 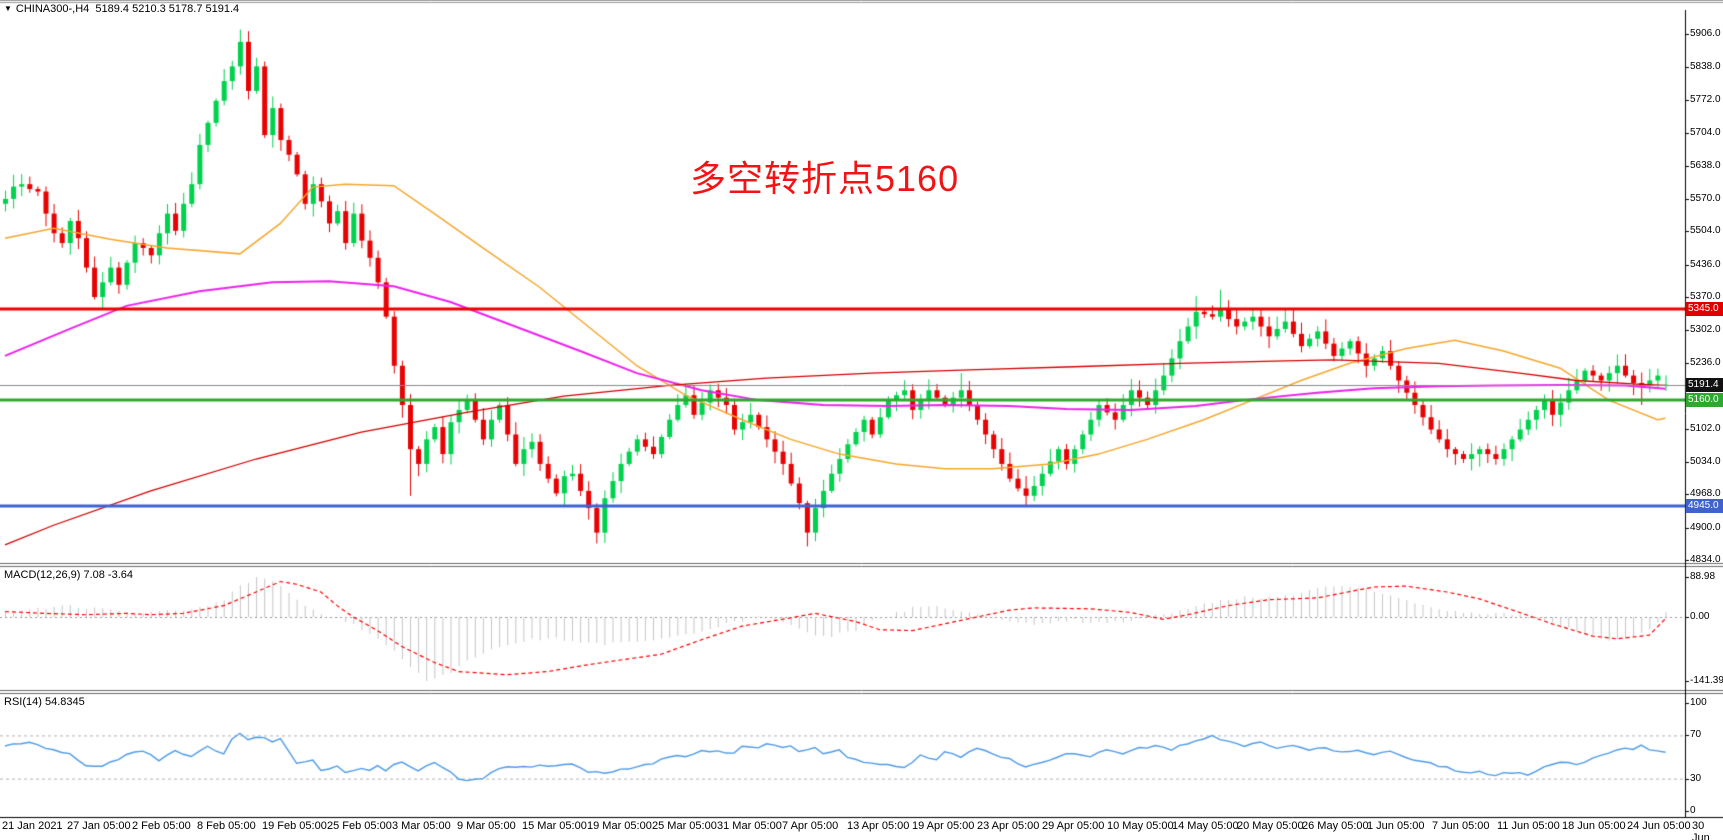 I want to click on price-level-badge: 5191.4, so click(x=1704, y=384).